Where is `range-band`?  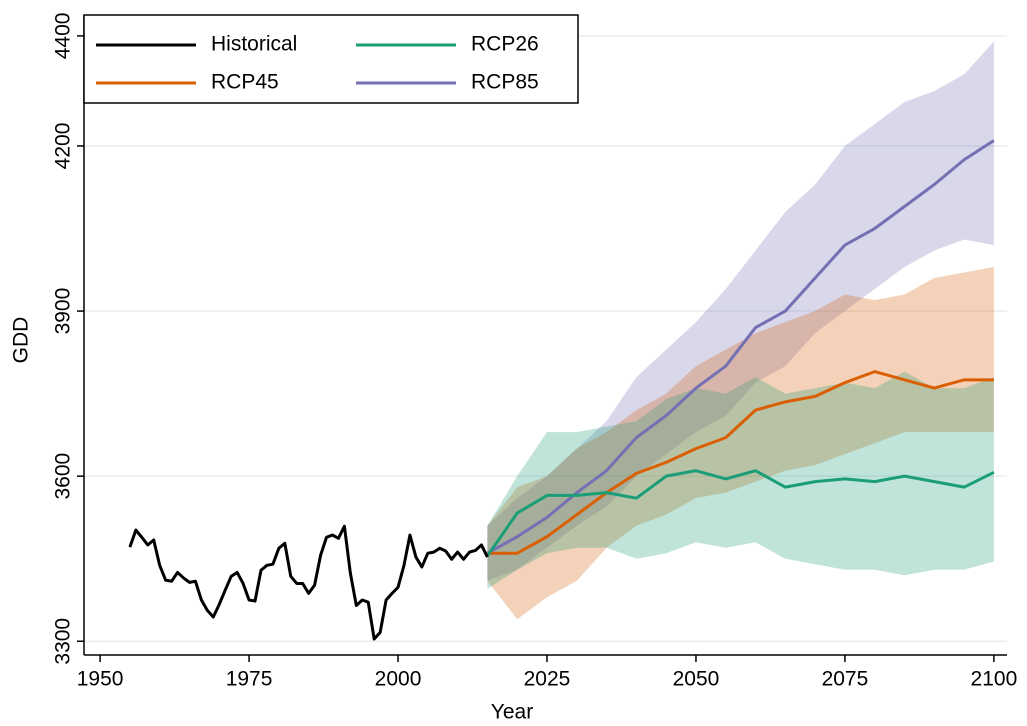
range-band is located at coordinates (740, 480).